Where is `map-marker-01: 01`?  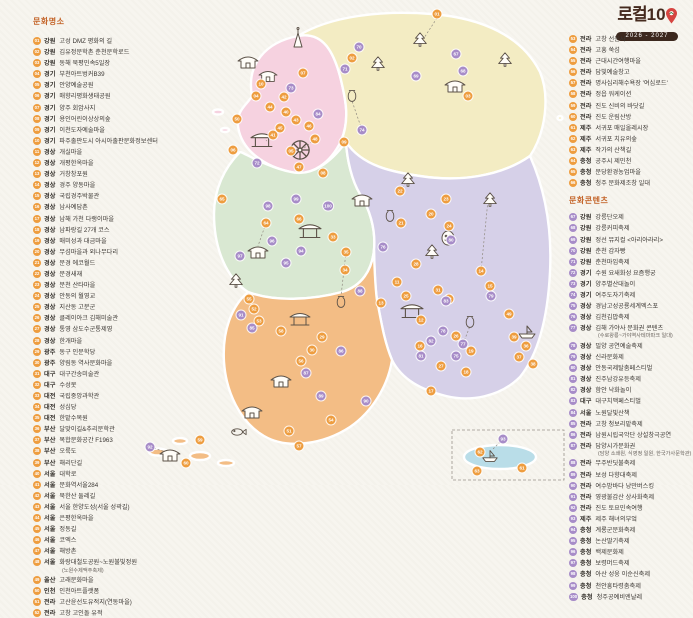
map-marker-01: 01 is located at coordinates (437, 14).